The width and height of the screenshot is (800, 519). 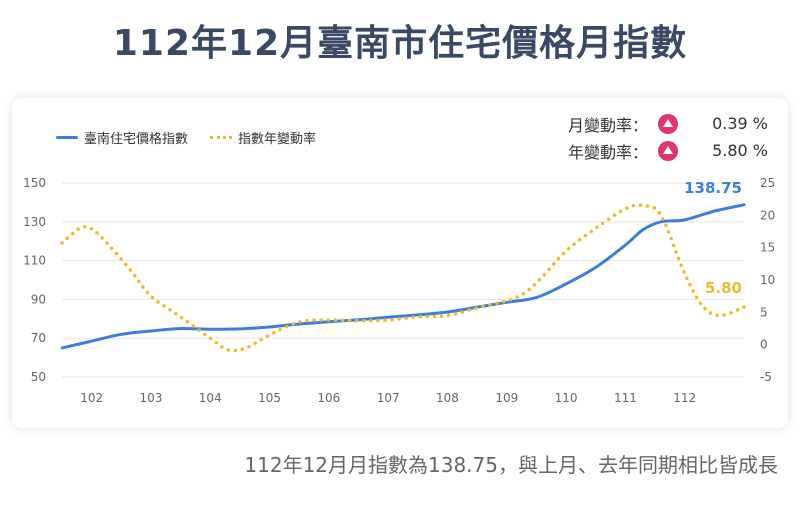 I want to click on y-right-tick-label: -5, so click(x=766, y=377).